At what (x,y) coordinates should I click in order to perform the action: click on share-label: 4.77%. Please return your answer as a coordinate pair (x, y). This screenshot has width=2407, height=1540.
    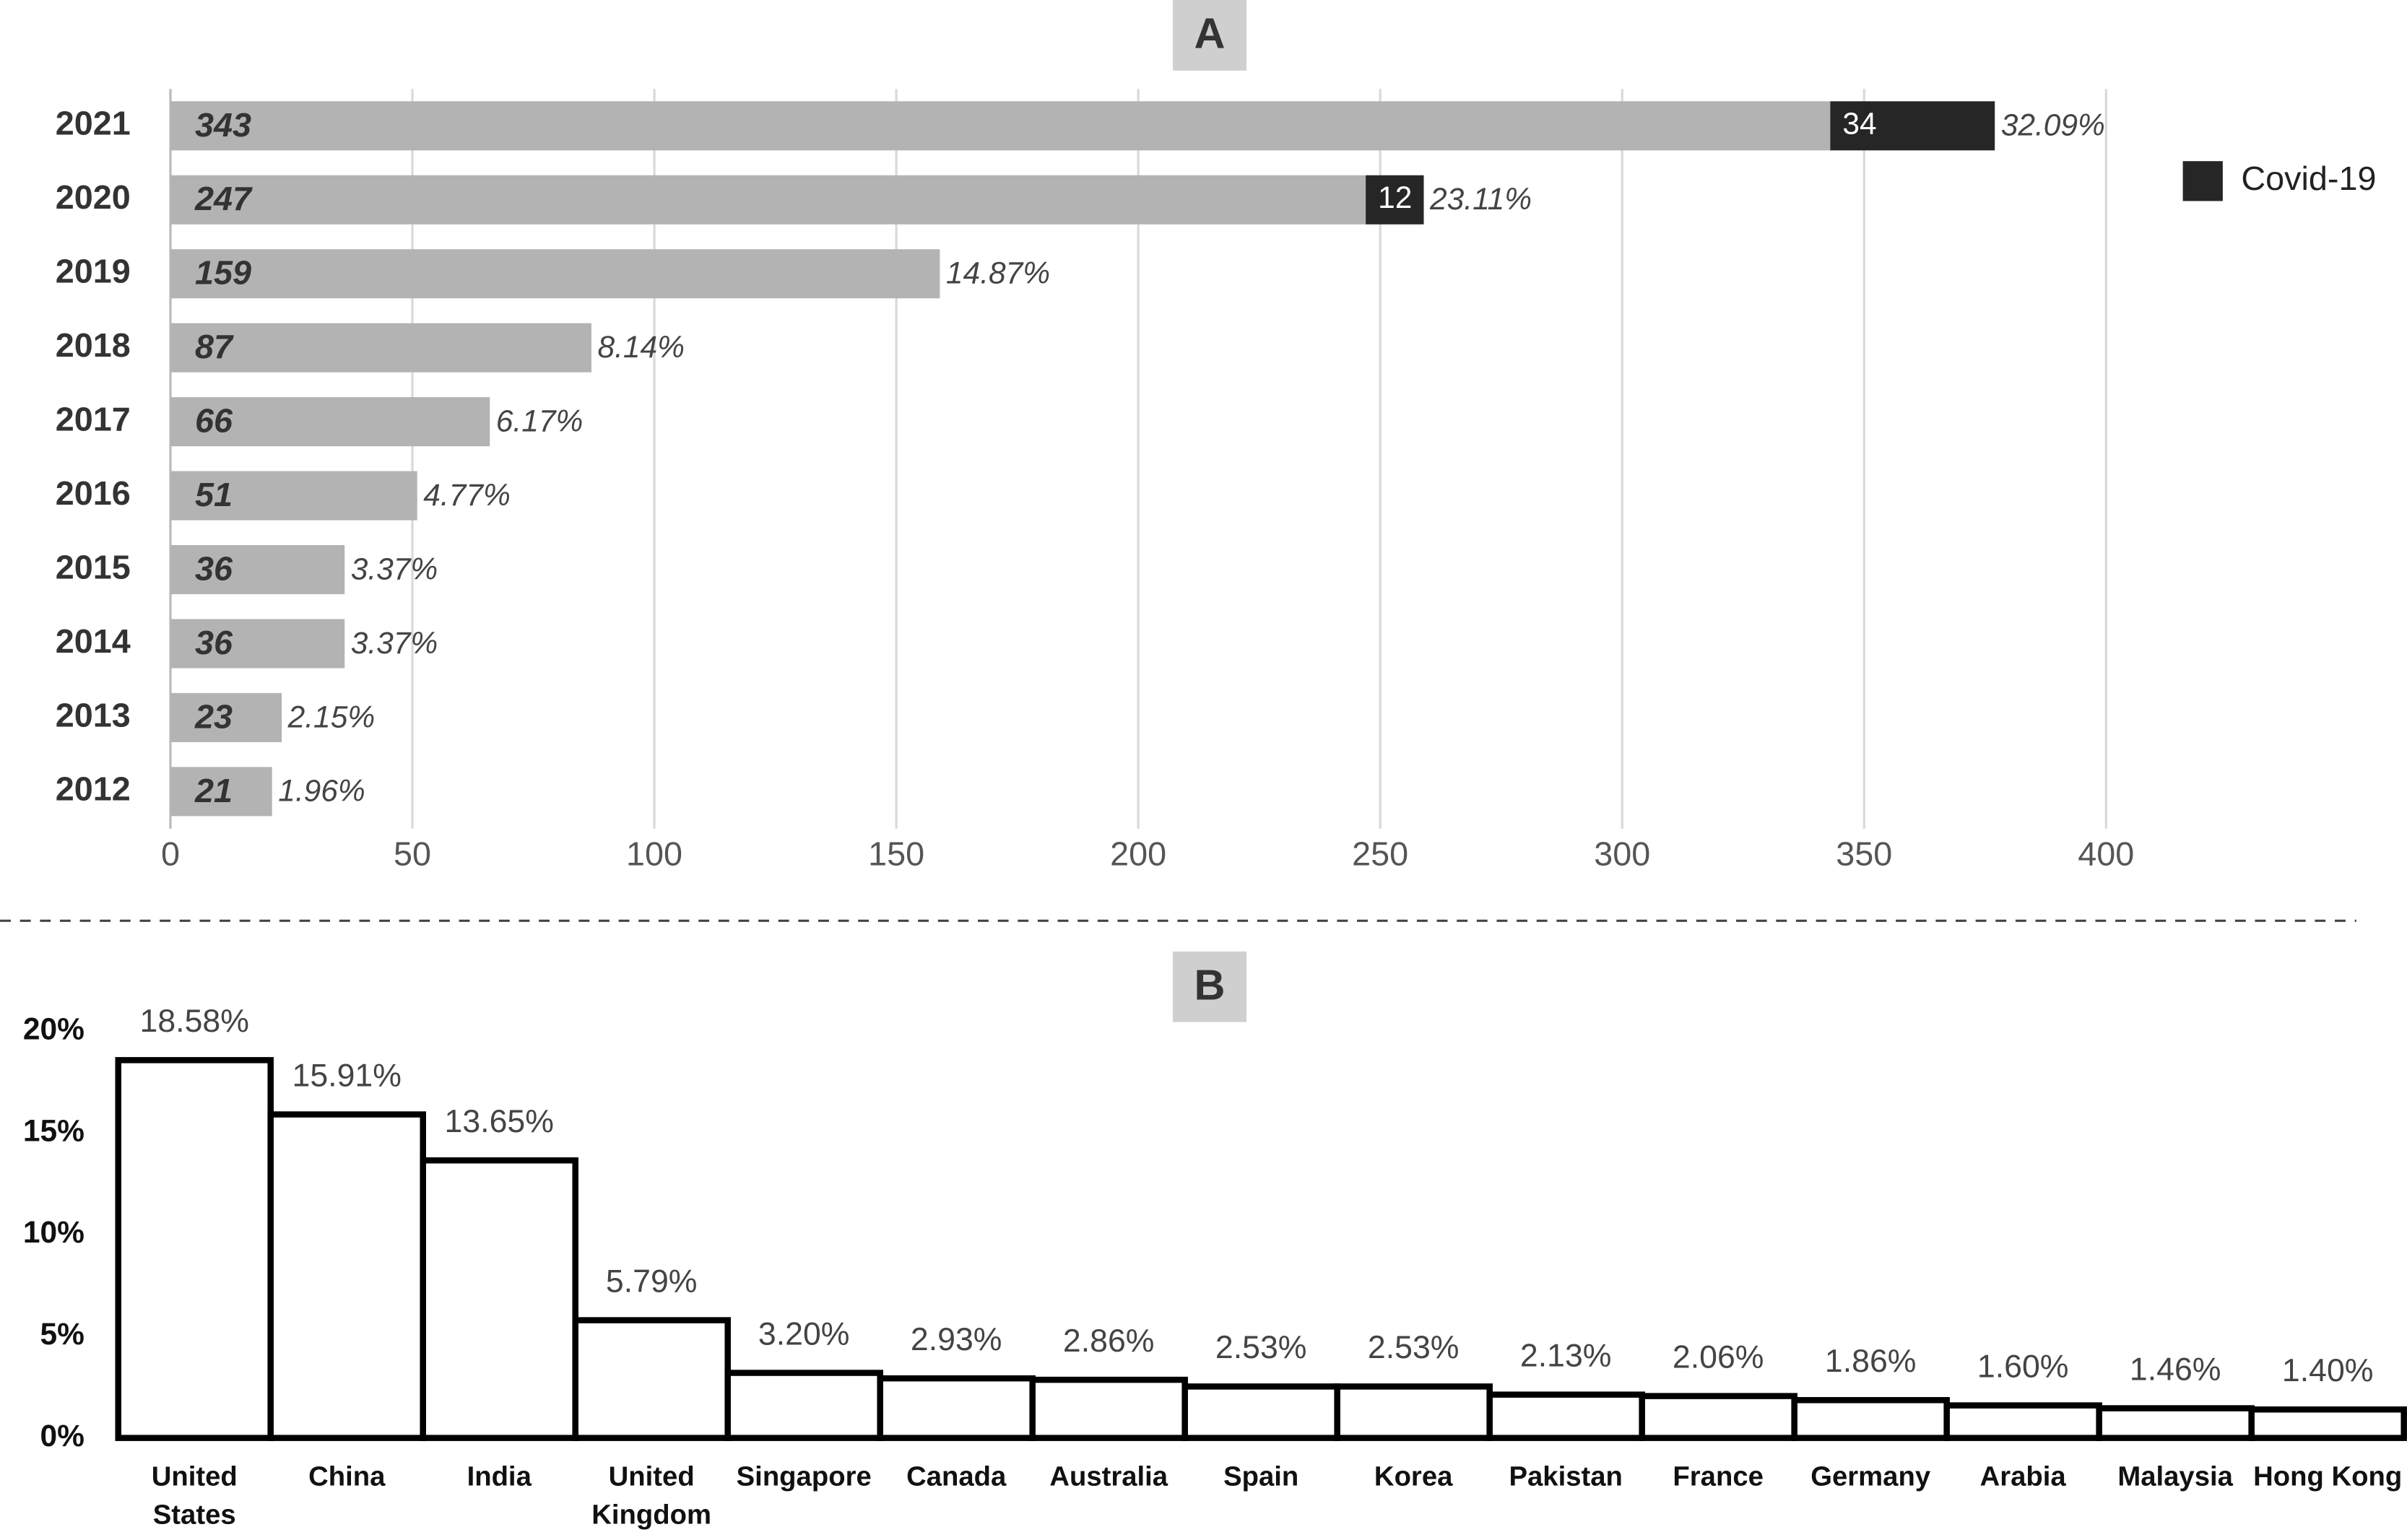
    Looking at the image, I should click on (467, 496).